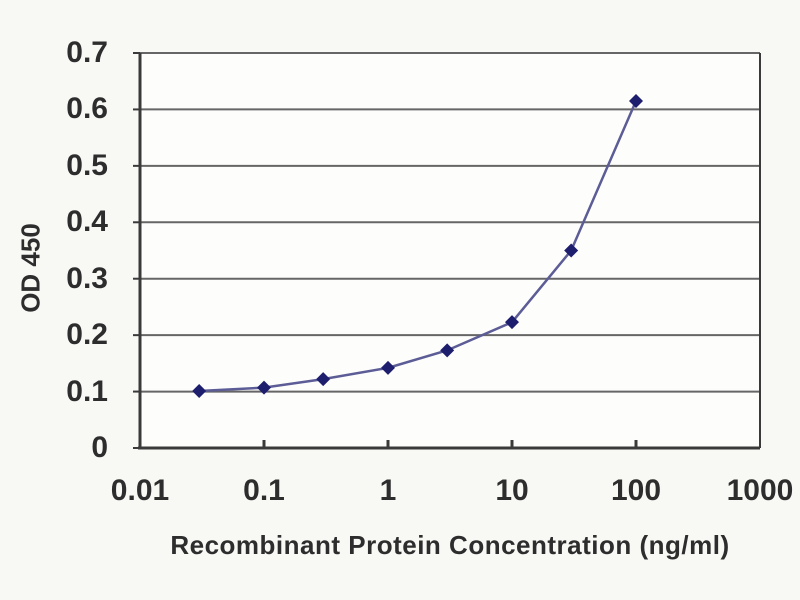  Describe the element at coordinates (512, 490) in the screenshot. I see `x-axis-tick-label: 10` at that location.